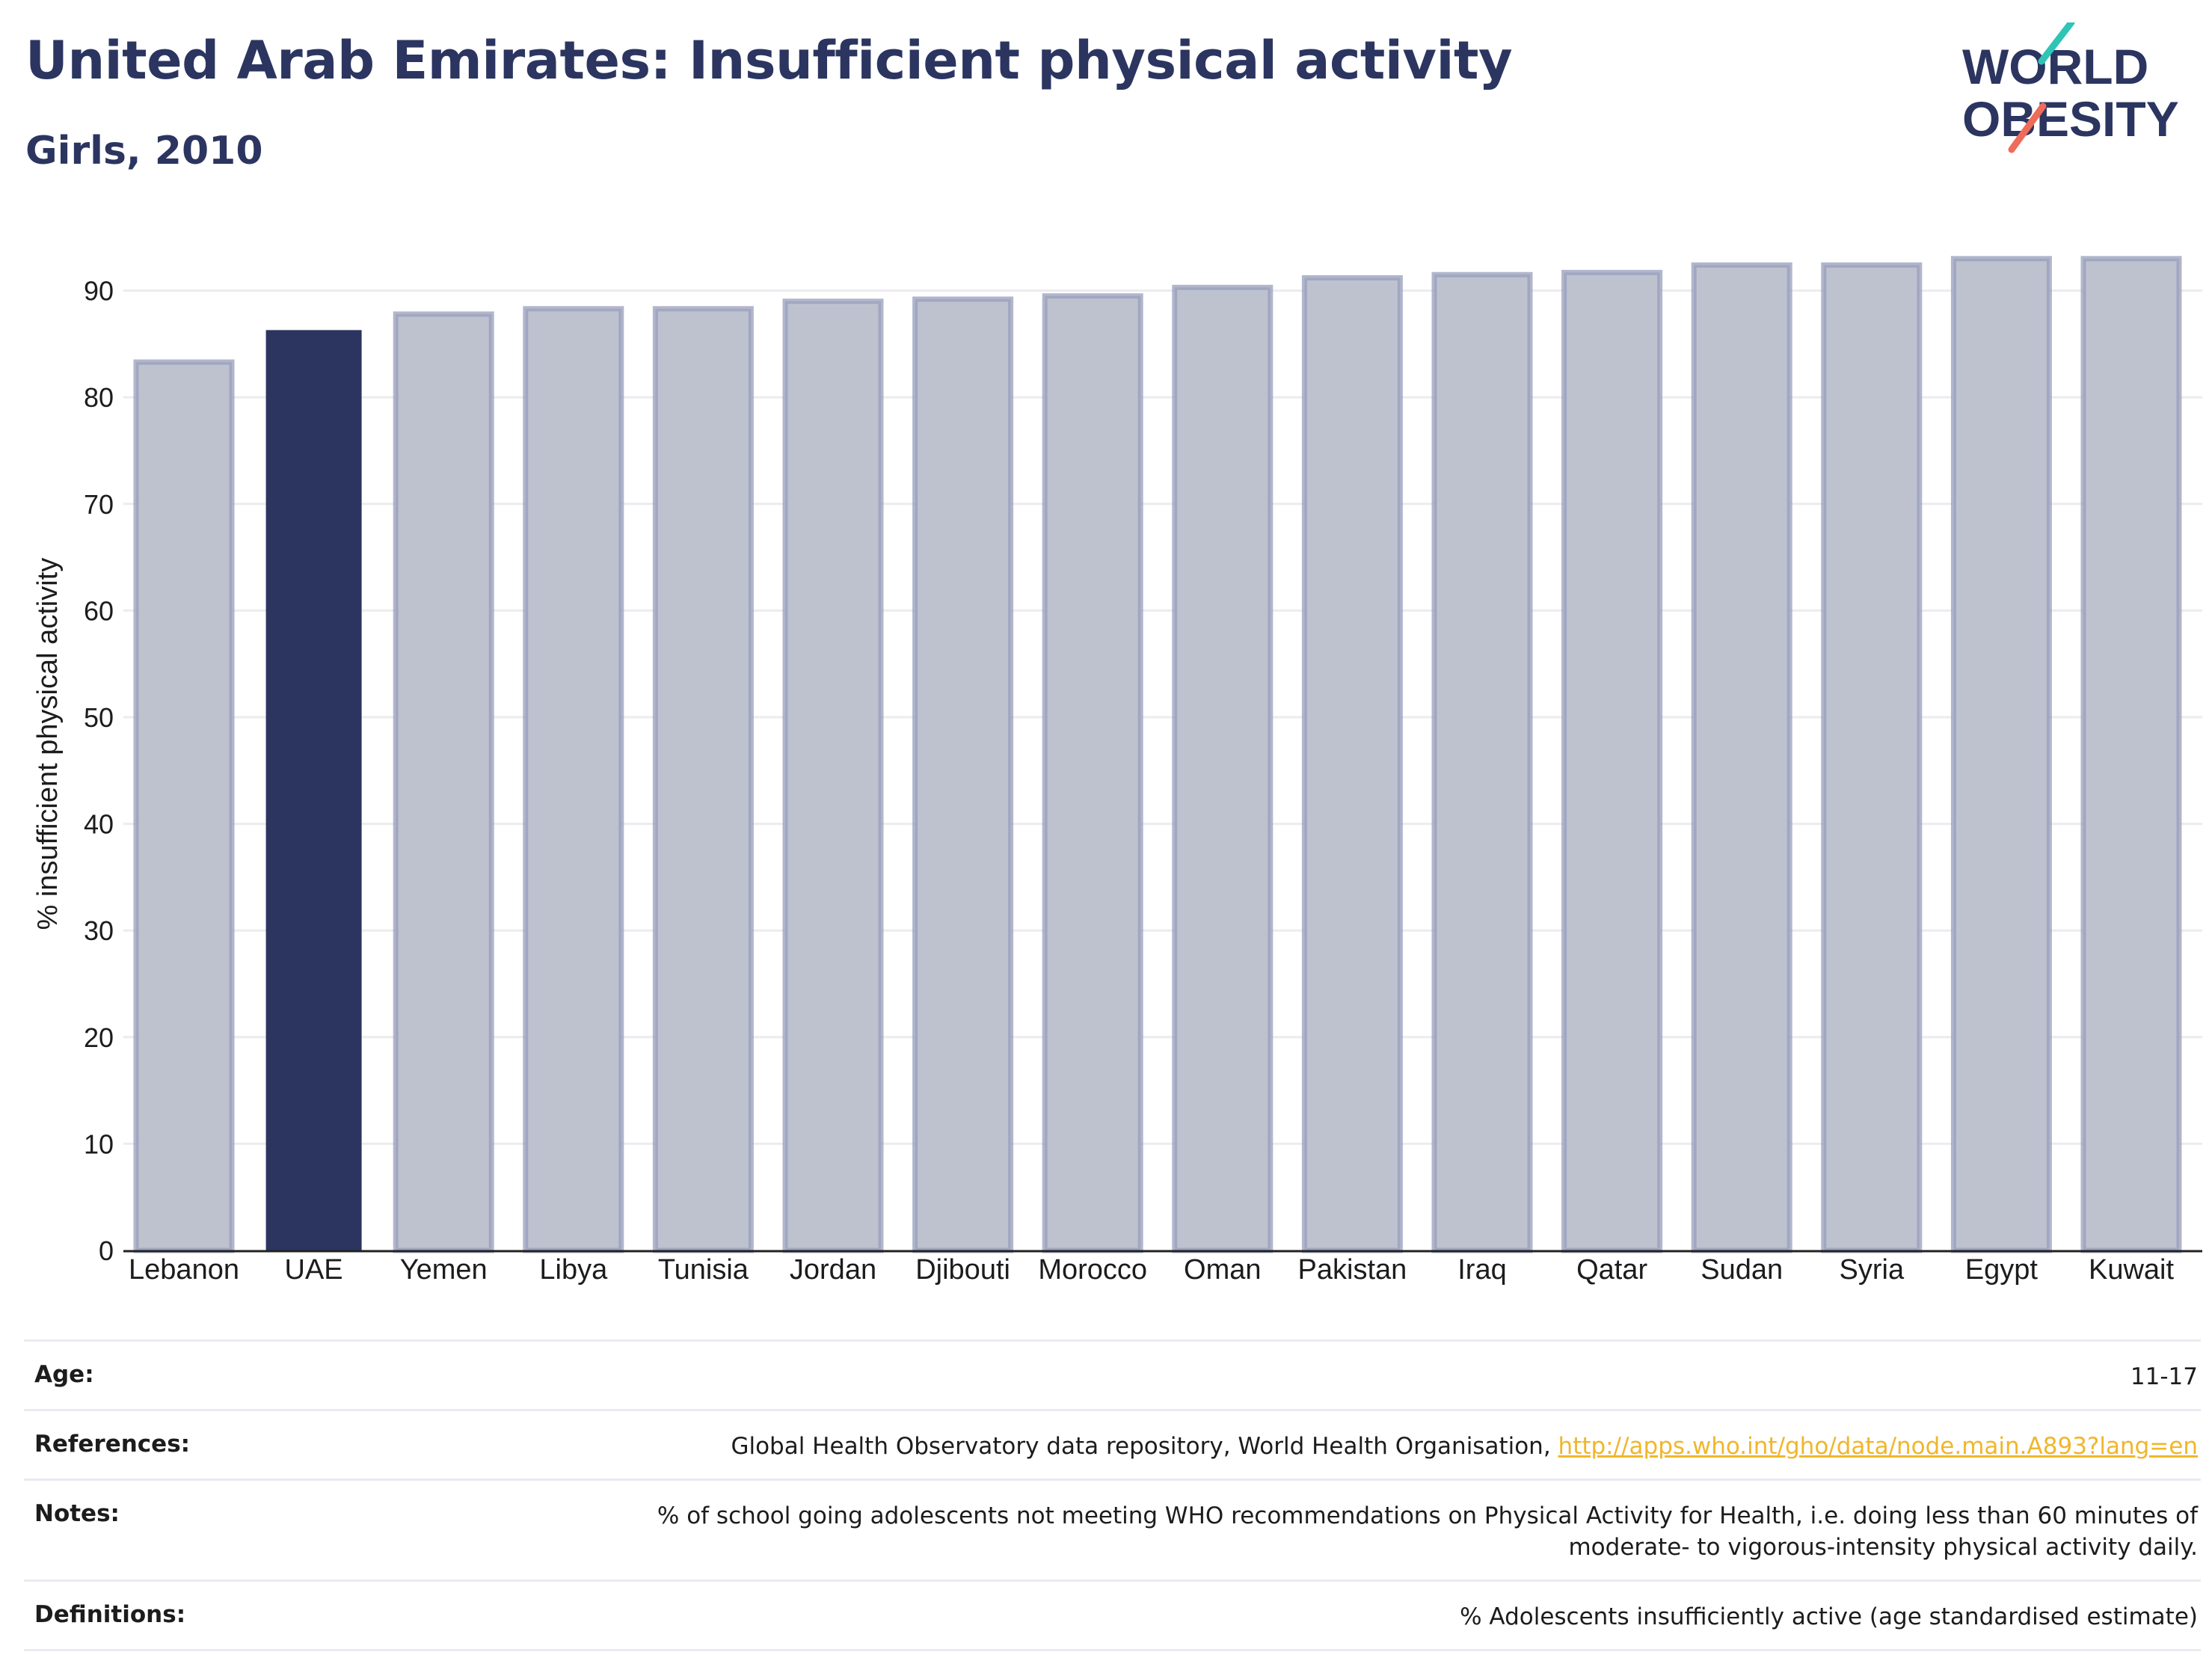  Describe the element at coordinates (444, 1270) in the screenshot. I see `x-tick-label: Yemen` at that location.